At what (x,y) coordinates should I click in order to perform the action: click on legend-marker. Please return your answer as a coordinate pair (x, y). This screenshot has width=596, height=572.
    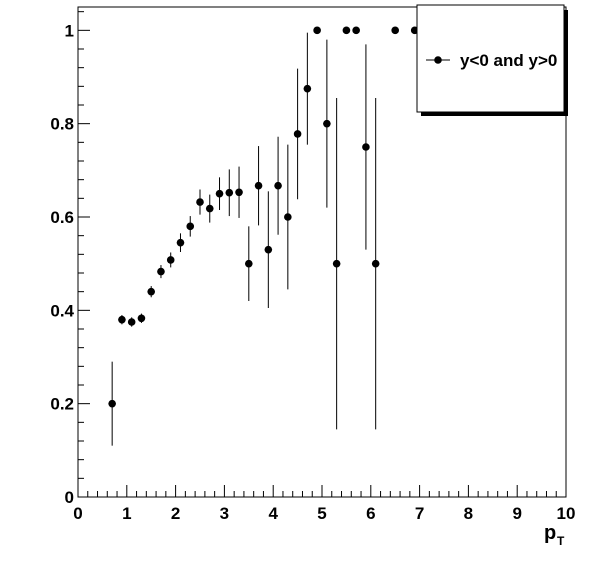
    Looking at the image, I should click on (438, 60).